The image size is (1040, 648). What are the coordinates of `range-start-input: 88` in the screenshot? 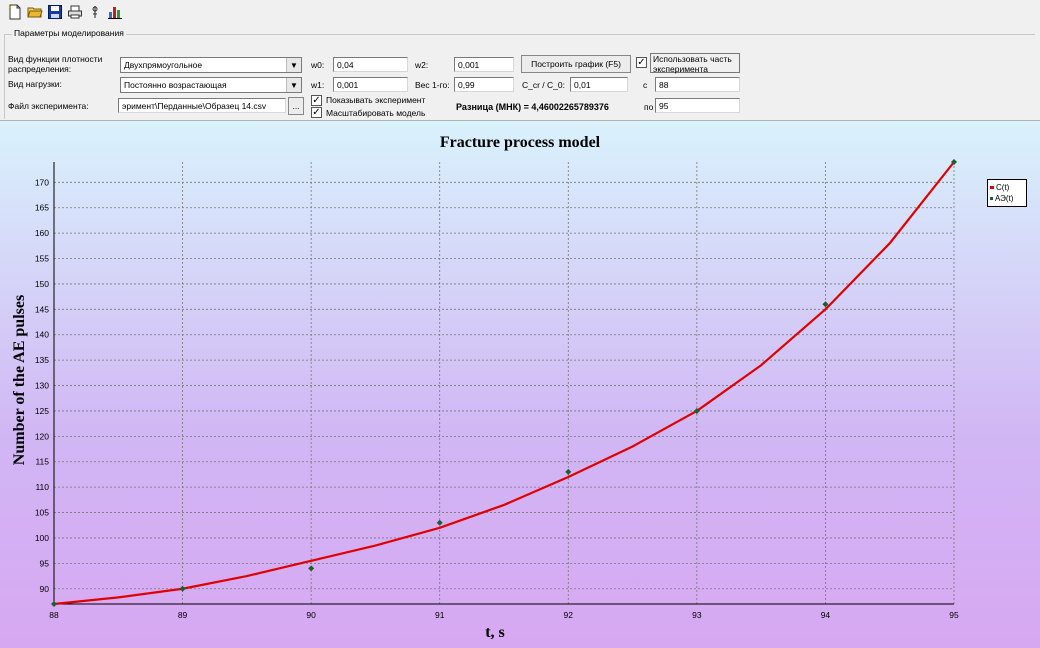 It's located at (697, 84).